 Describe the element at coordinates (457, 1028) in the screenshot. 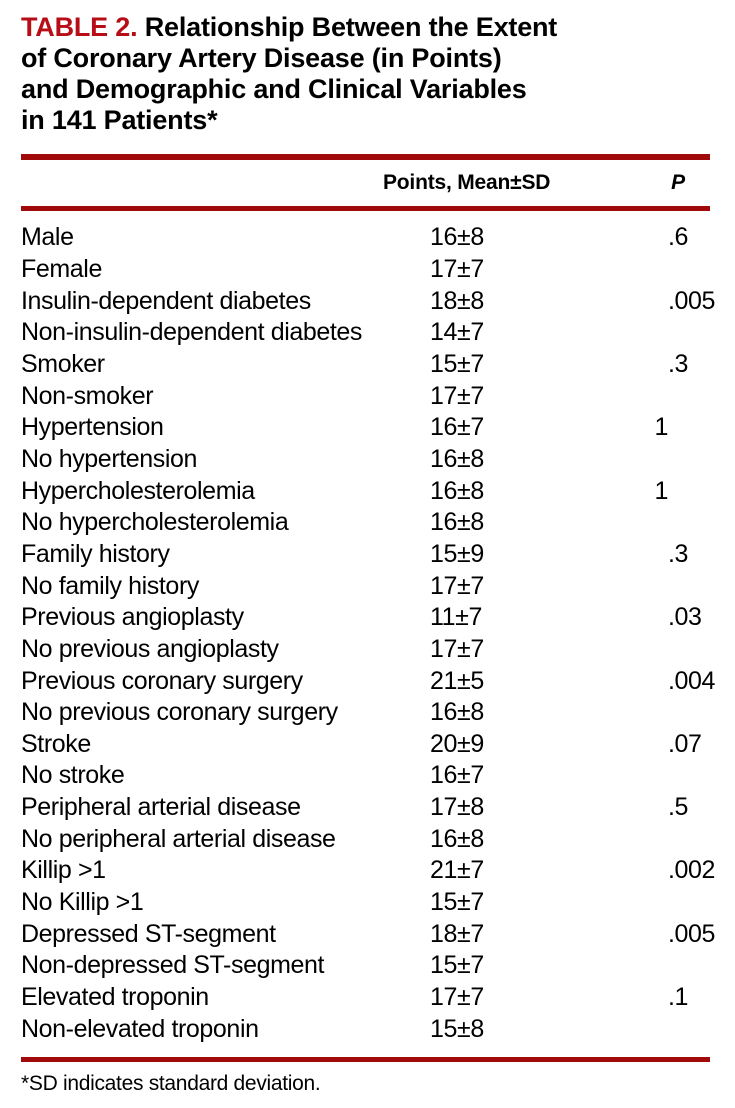

I see `points-value: 15±8` at that location.